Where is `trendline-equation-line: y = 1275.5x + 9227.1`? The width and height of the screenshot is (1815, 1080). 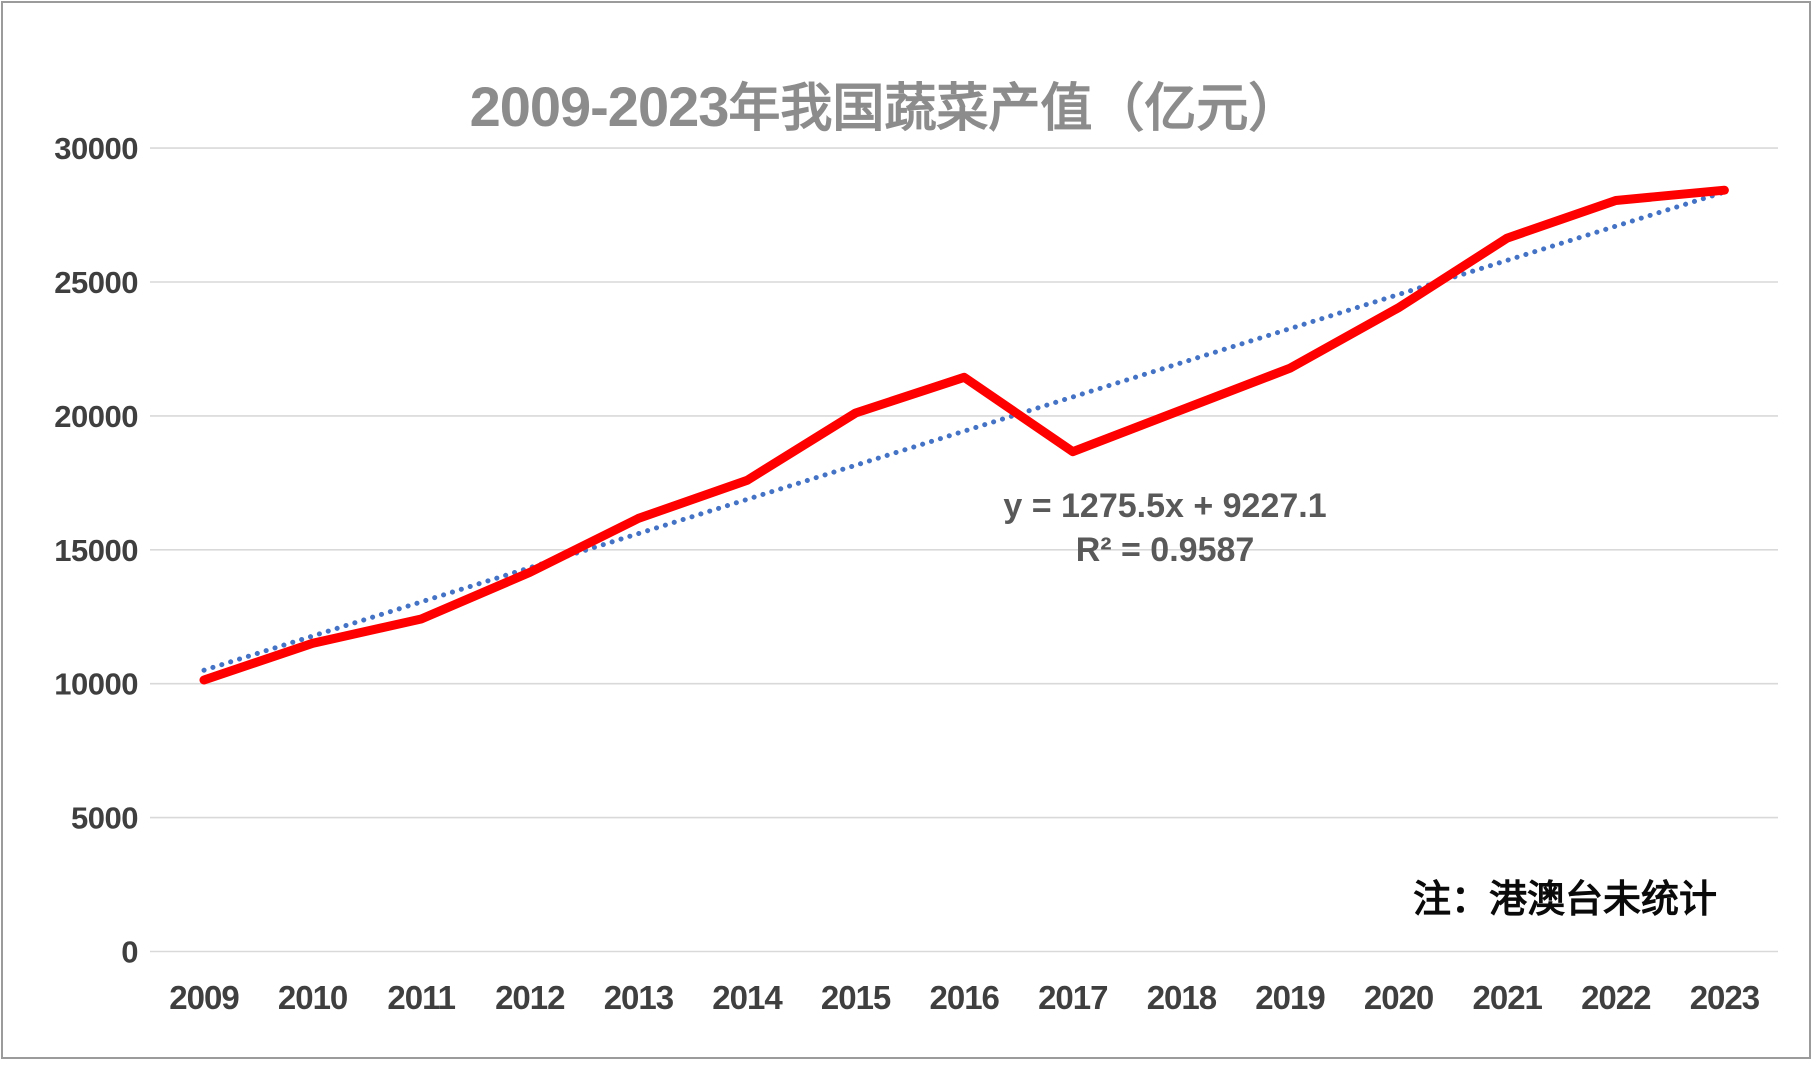
trendline-equation-line: y = 1275.5x + 9227.1 is located at coordinates (1165, 506).